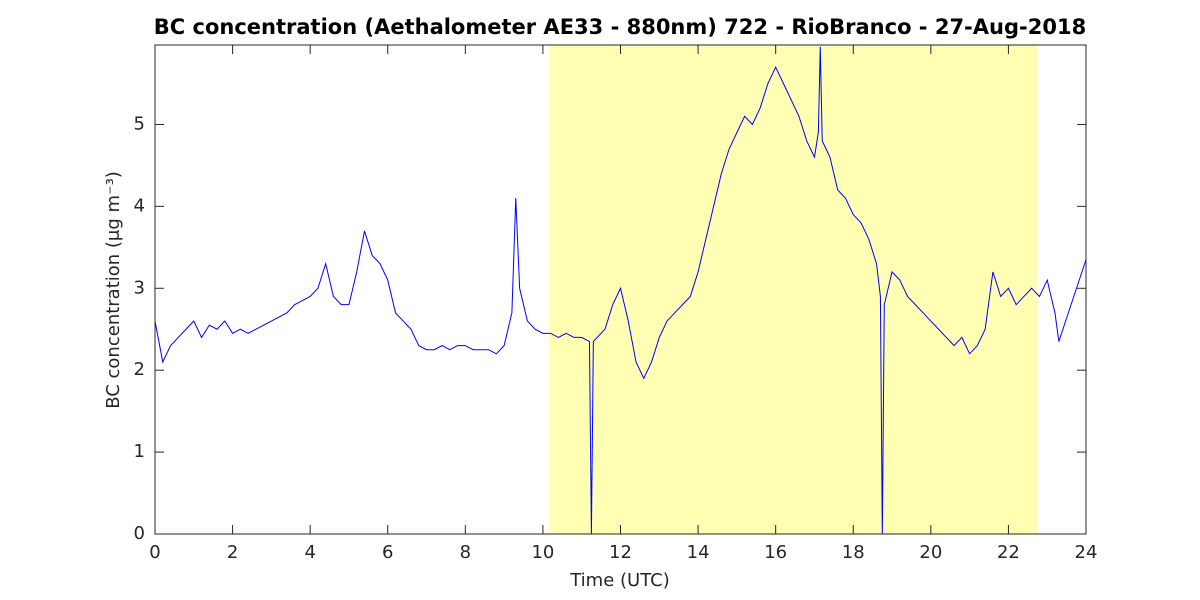  What do you see at coordinates (1008, 552) in the screenshot?
I see `x-tick-label: 22` at bounding box center [1008, 552].